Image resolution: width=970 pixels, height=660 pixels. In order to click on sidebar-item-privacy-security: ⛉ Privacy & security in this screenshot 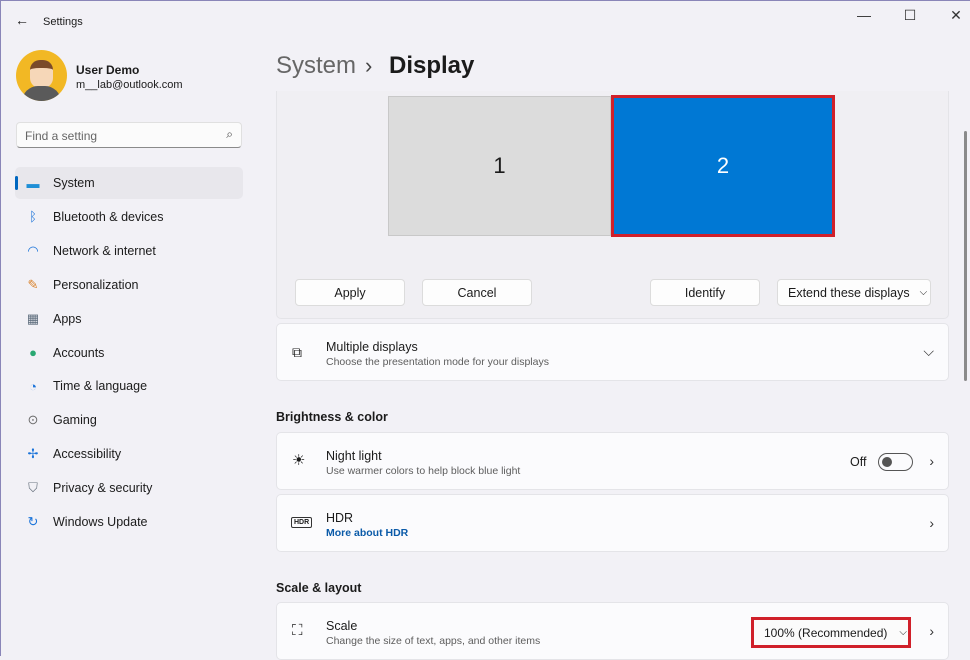, I will do `click(129, 488)`.